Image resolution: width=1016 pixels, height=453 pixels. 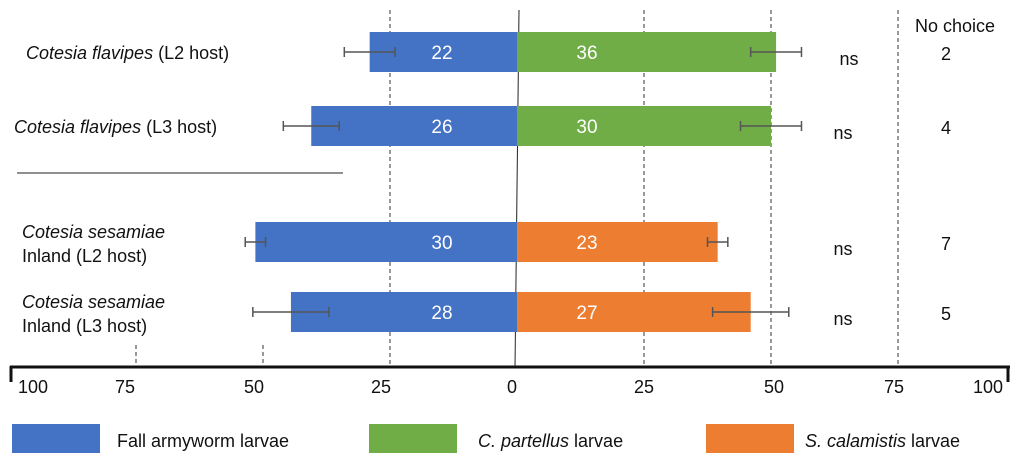 I want to click on legend-label: C. partellus larvae, so click(x=550, y=441).